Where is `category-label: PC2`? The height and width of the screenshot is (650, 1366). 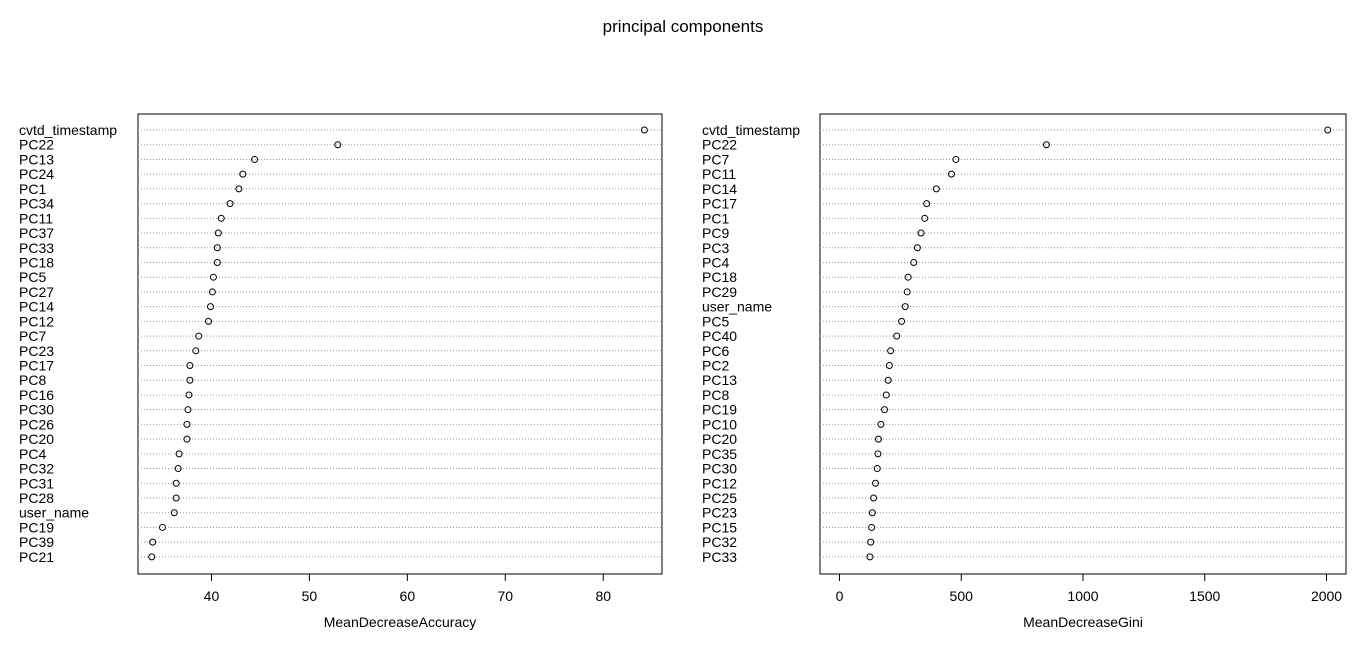 category-label: PC2 is located at coordinates (715, 366).